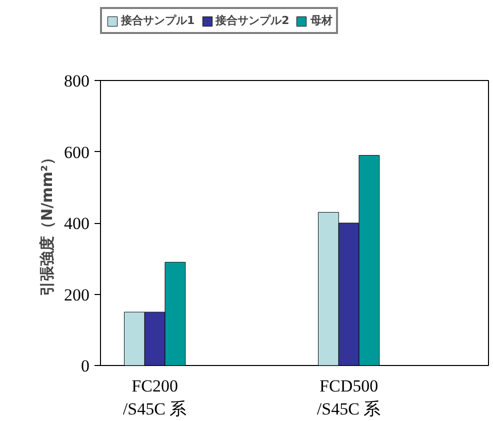  Describe the element at coordinates (154, 397) in the screenshot. I see `x-tick-label: FC200 /S45C 系` at that location.